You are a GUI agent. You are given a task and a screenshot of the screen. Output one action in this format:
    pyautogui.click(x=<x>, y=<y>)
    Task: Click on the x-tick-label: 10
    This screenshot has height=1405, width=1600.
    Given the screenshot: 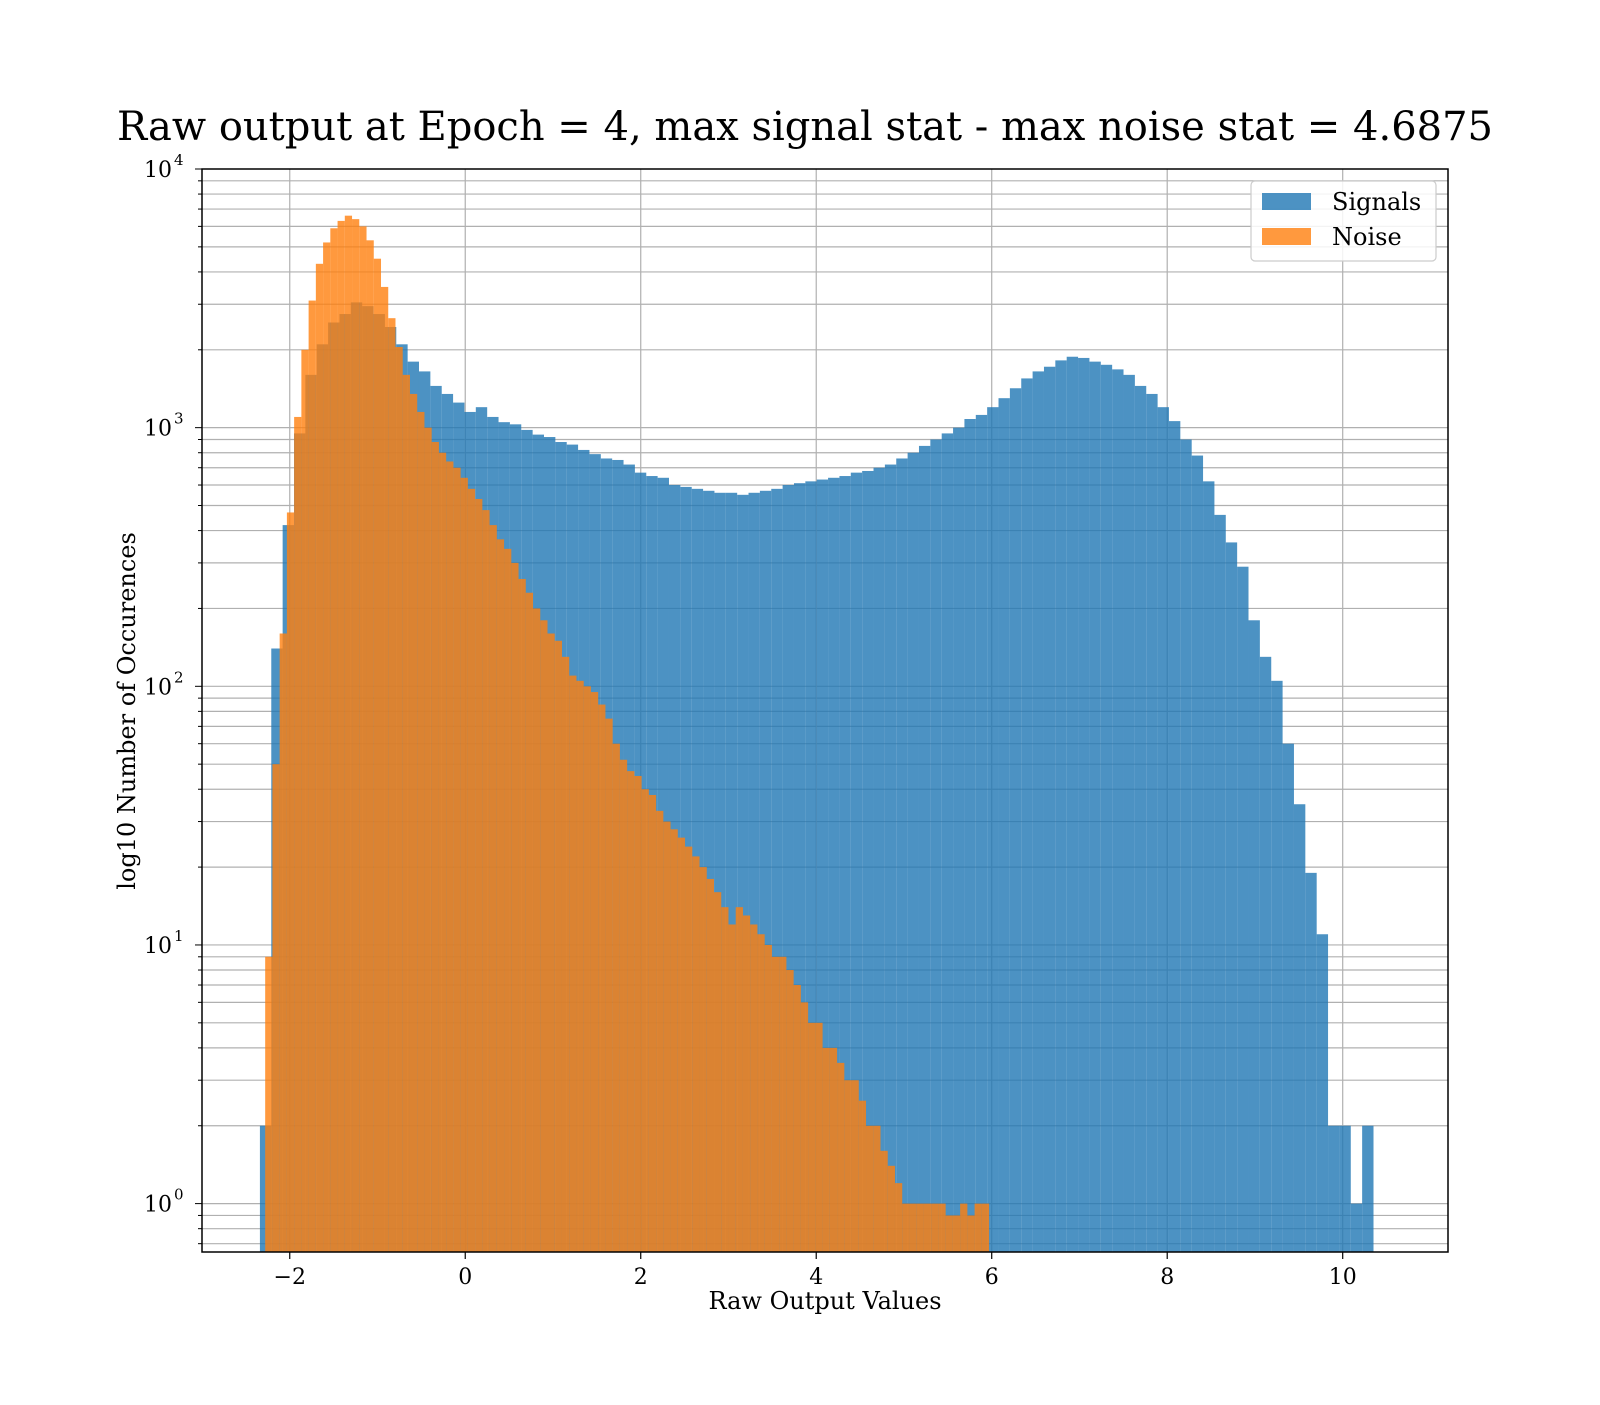 What is the action you would take?
    pyautogui.click(x=1343, y=1277)
    